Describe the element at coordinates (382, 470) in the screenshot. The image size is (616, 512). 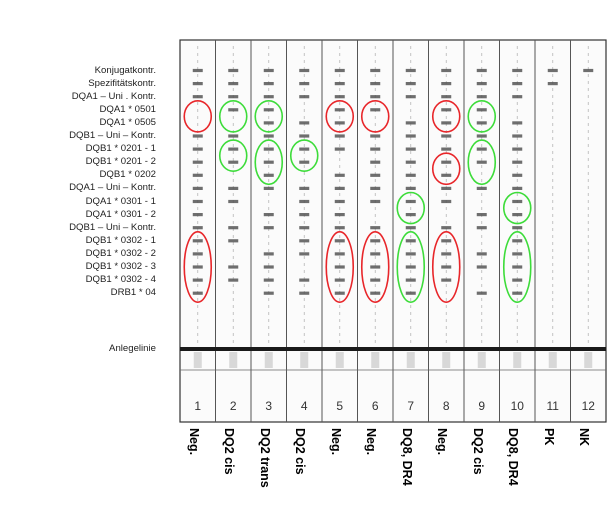
I see `lane-result-title: Neg.` at that location.